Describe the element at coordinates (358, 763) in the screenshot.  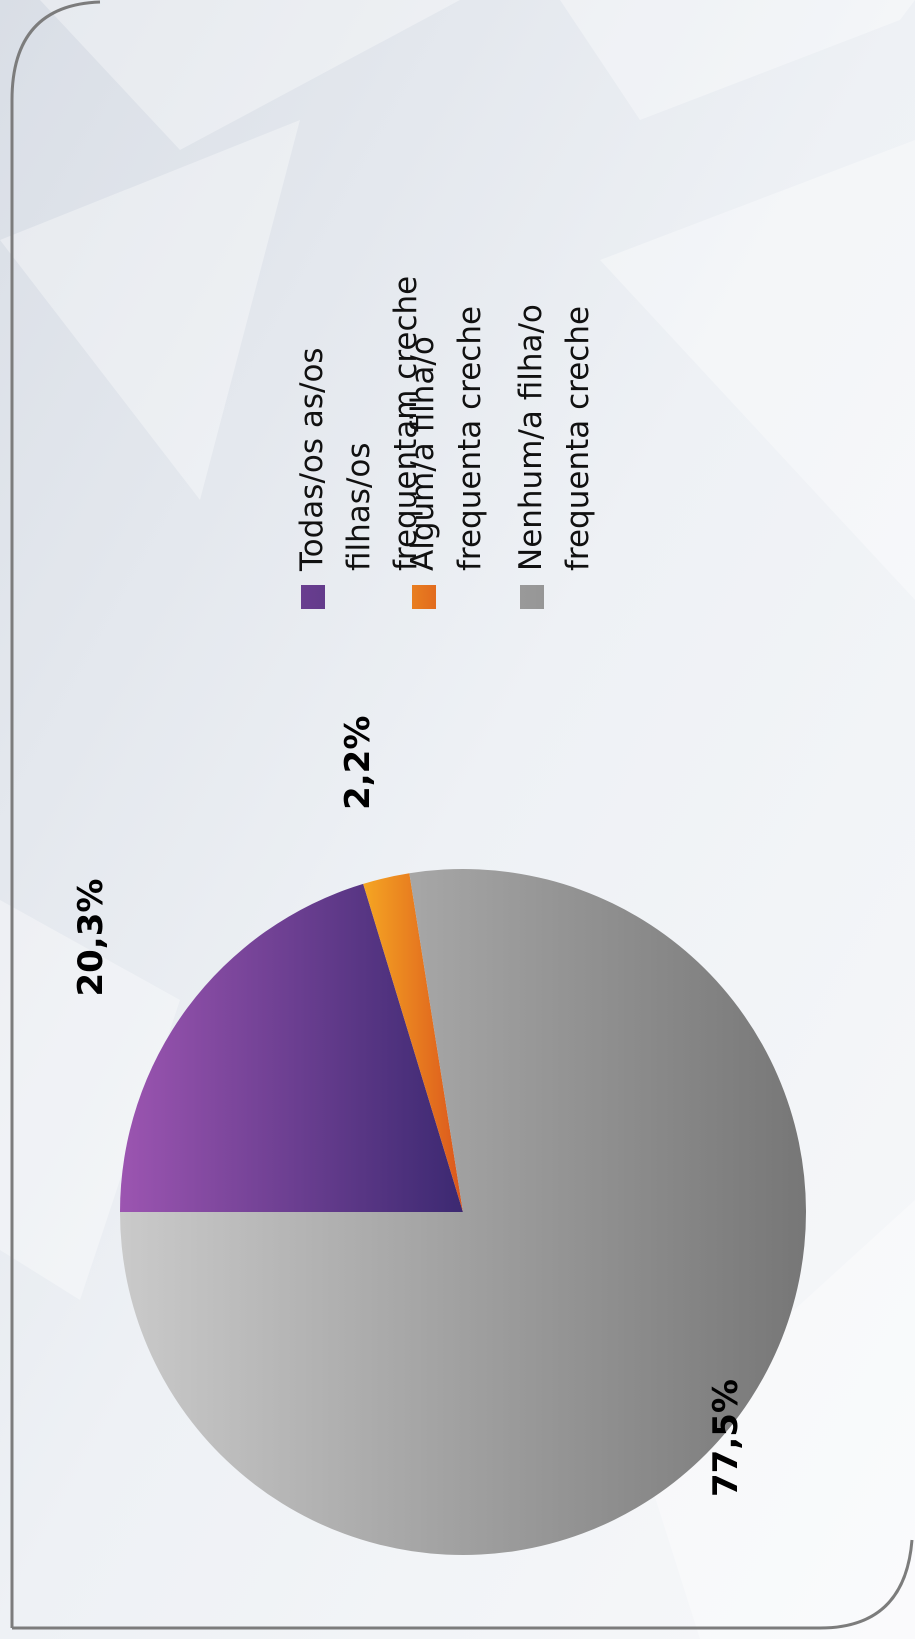
I see `value-label: 2,2%` at that location.